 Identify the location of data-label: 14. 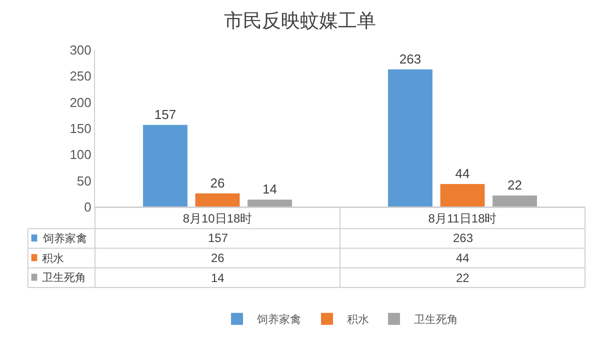
(269, 189).